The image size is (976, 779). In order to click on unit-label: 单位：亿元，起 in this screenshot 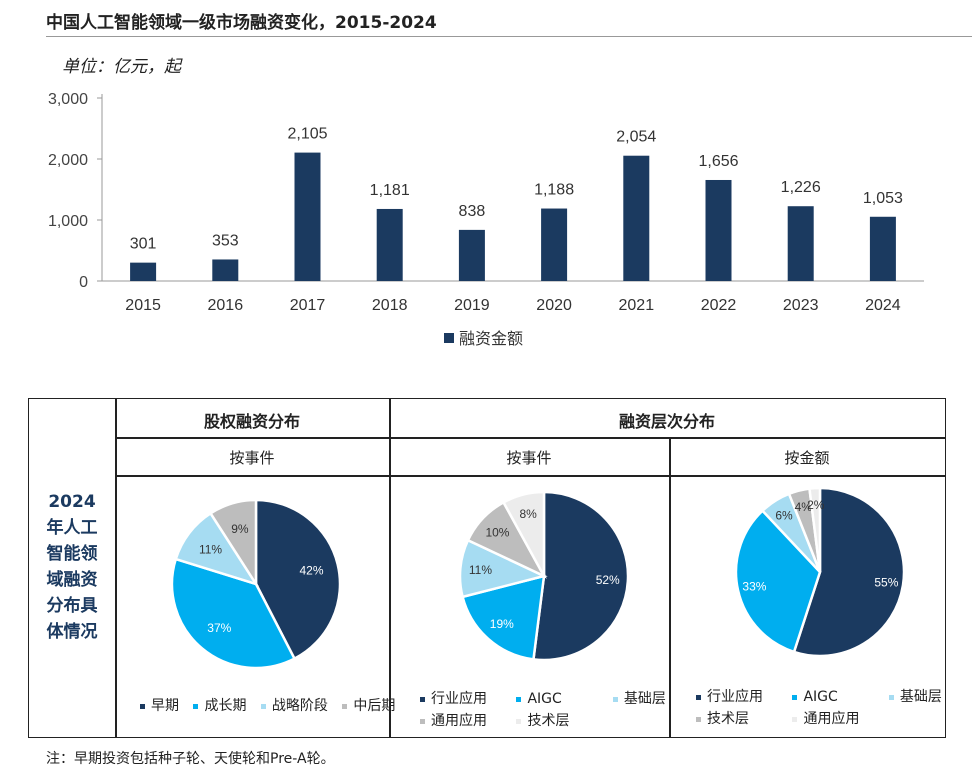, I will do `click(121, 67)`.